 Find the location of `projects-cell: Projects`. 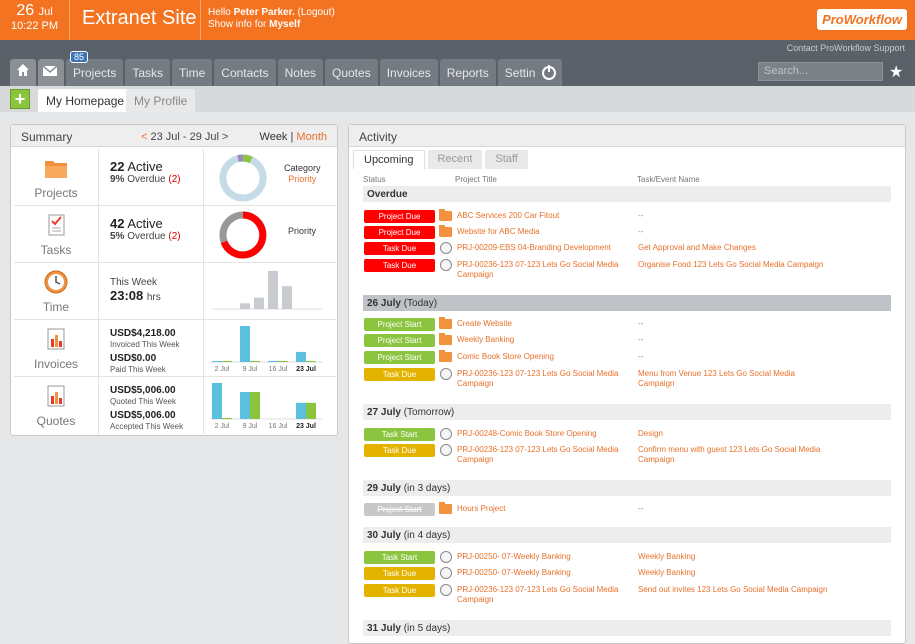

projects-cell: Projects is located at coordinates (56, 177).